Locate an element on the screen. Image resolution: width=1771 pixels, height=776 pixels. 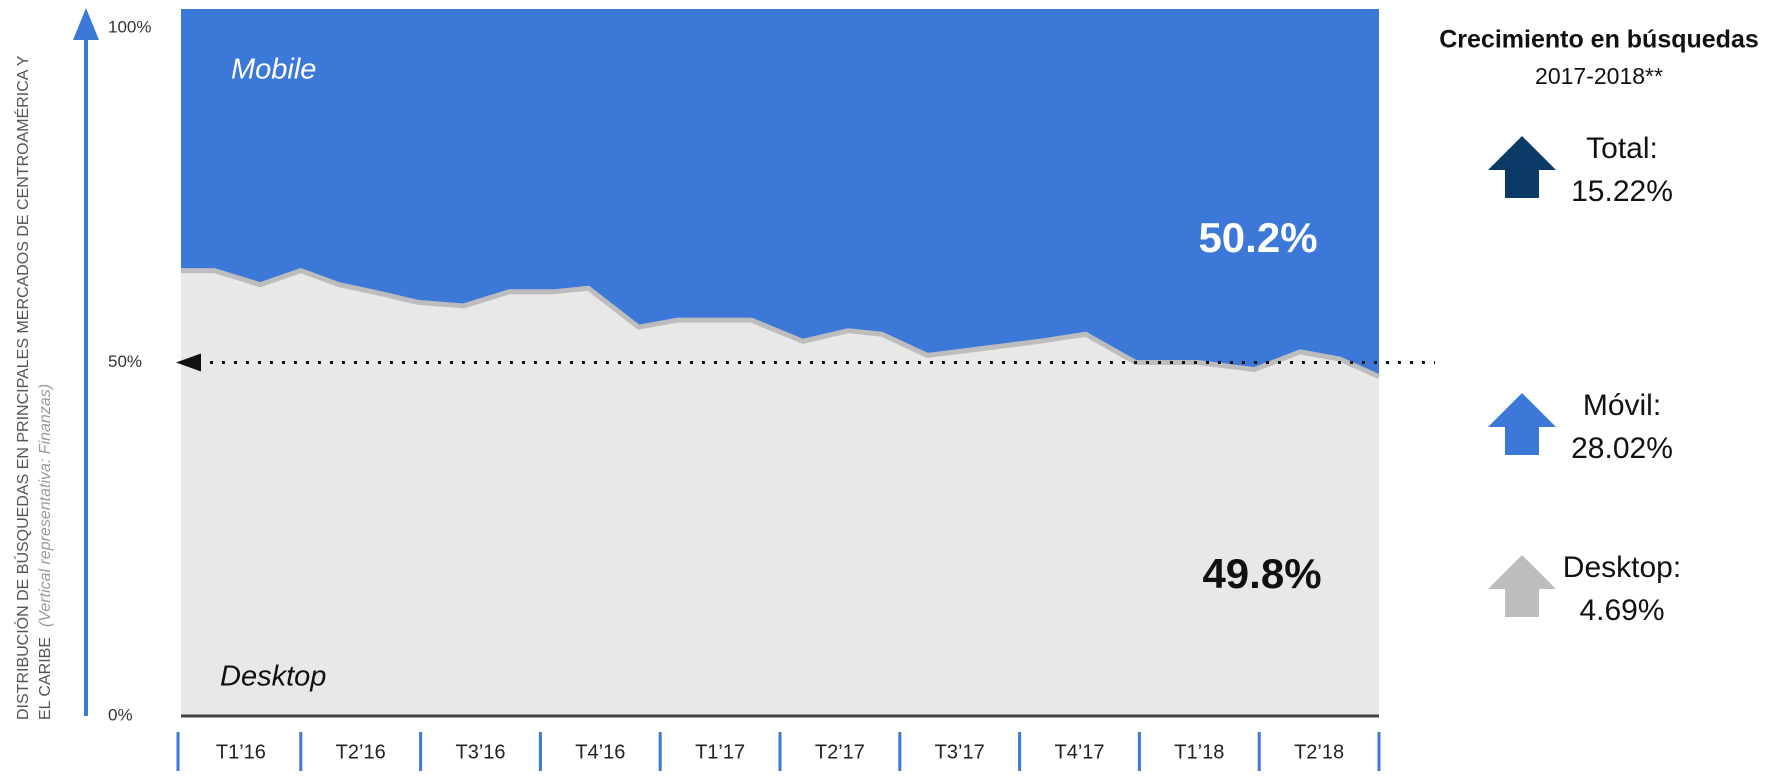
growth-value: 28.02% is located at coordinates (1622, 448).